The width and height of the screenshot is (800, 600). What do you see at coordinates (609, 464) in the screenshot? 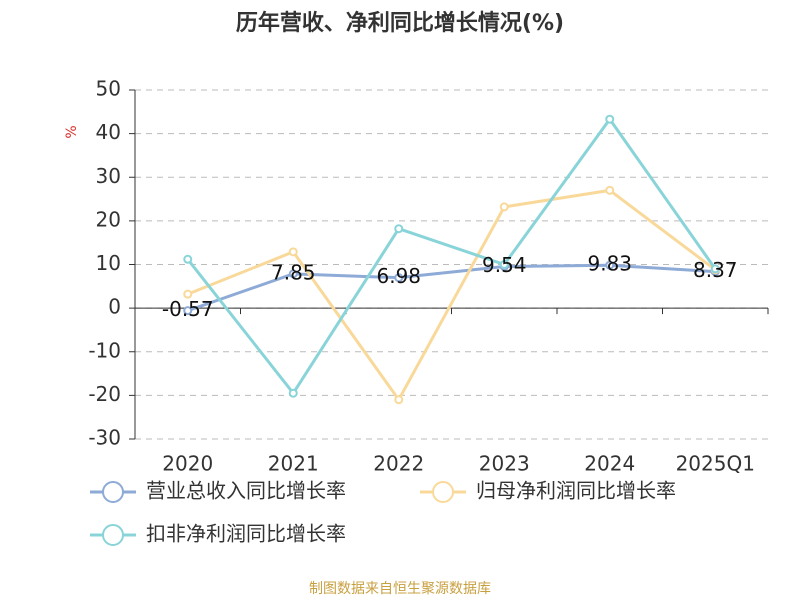
I see `x-tick-label: 2024` at bounding box center [609, 464].